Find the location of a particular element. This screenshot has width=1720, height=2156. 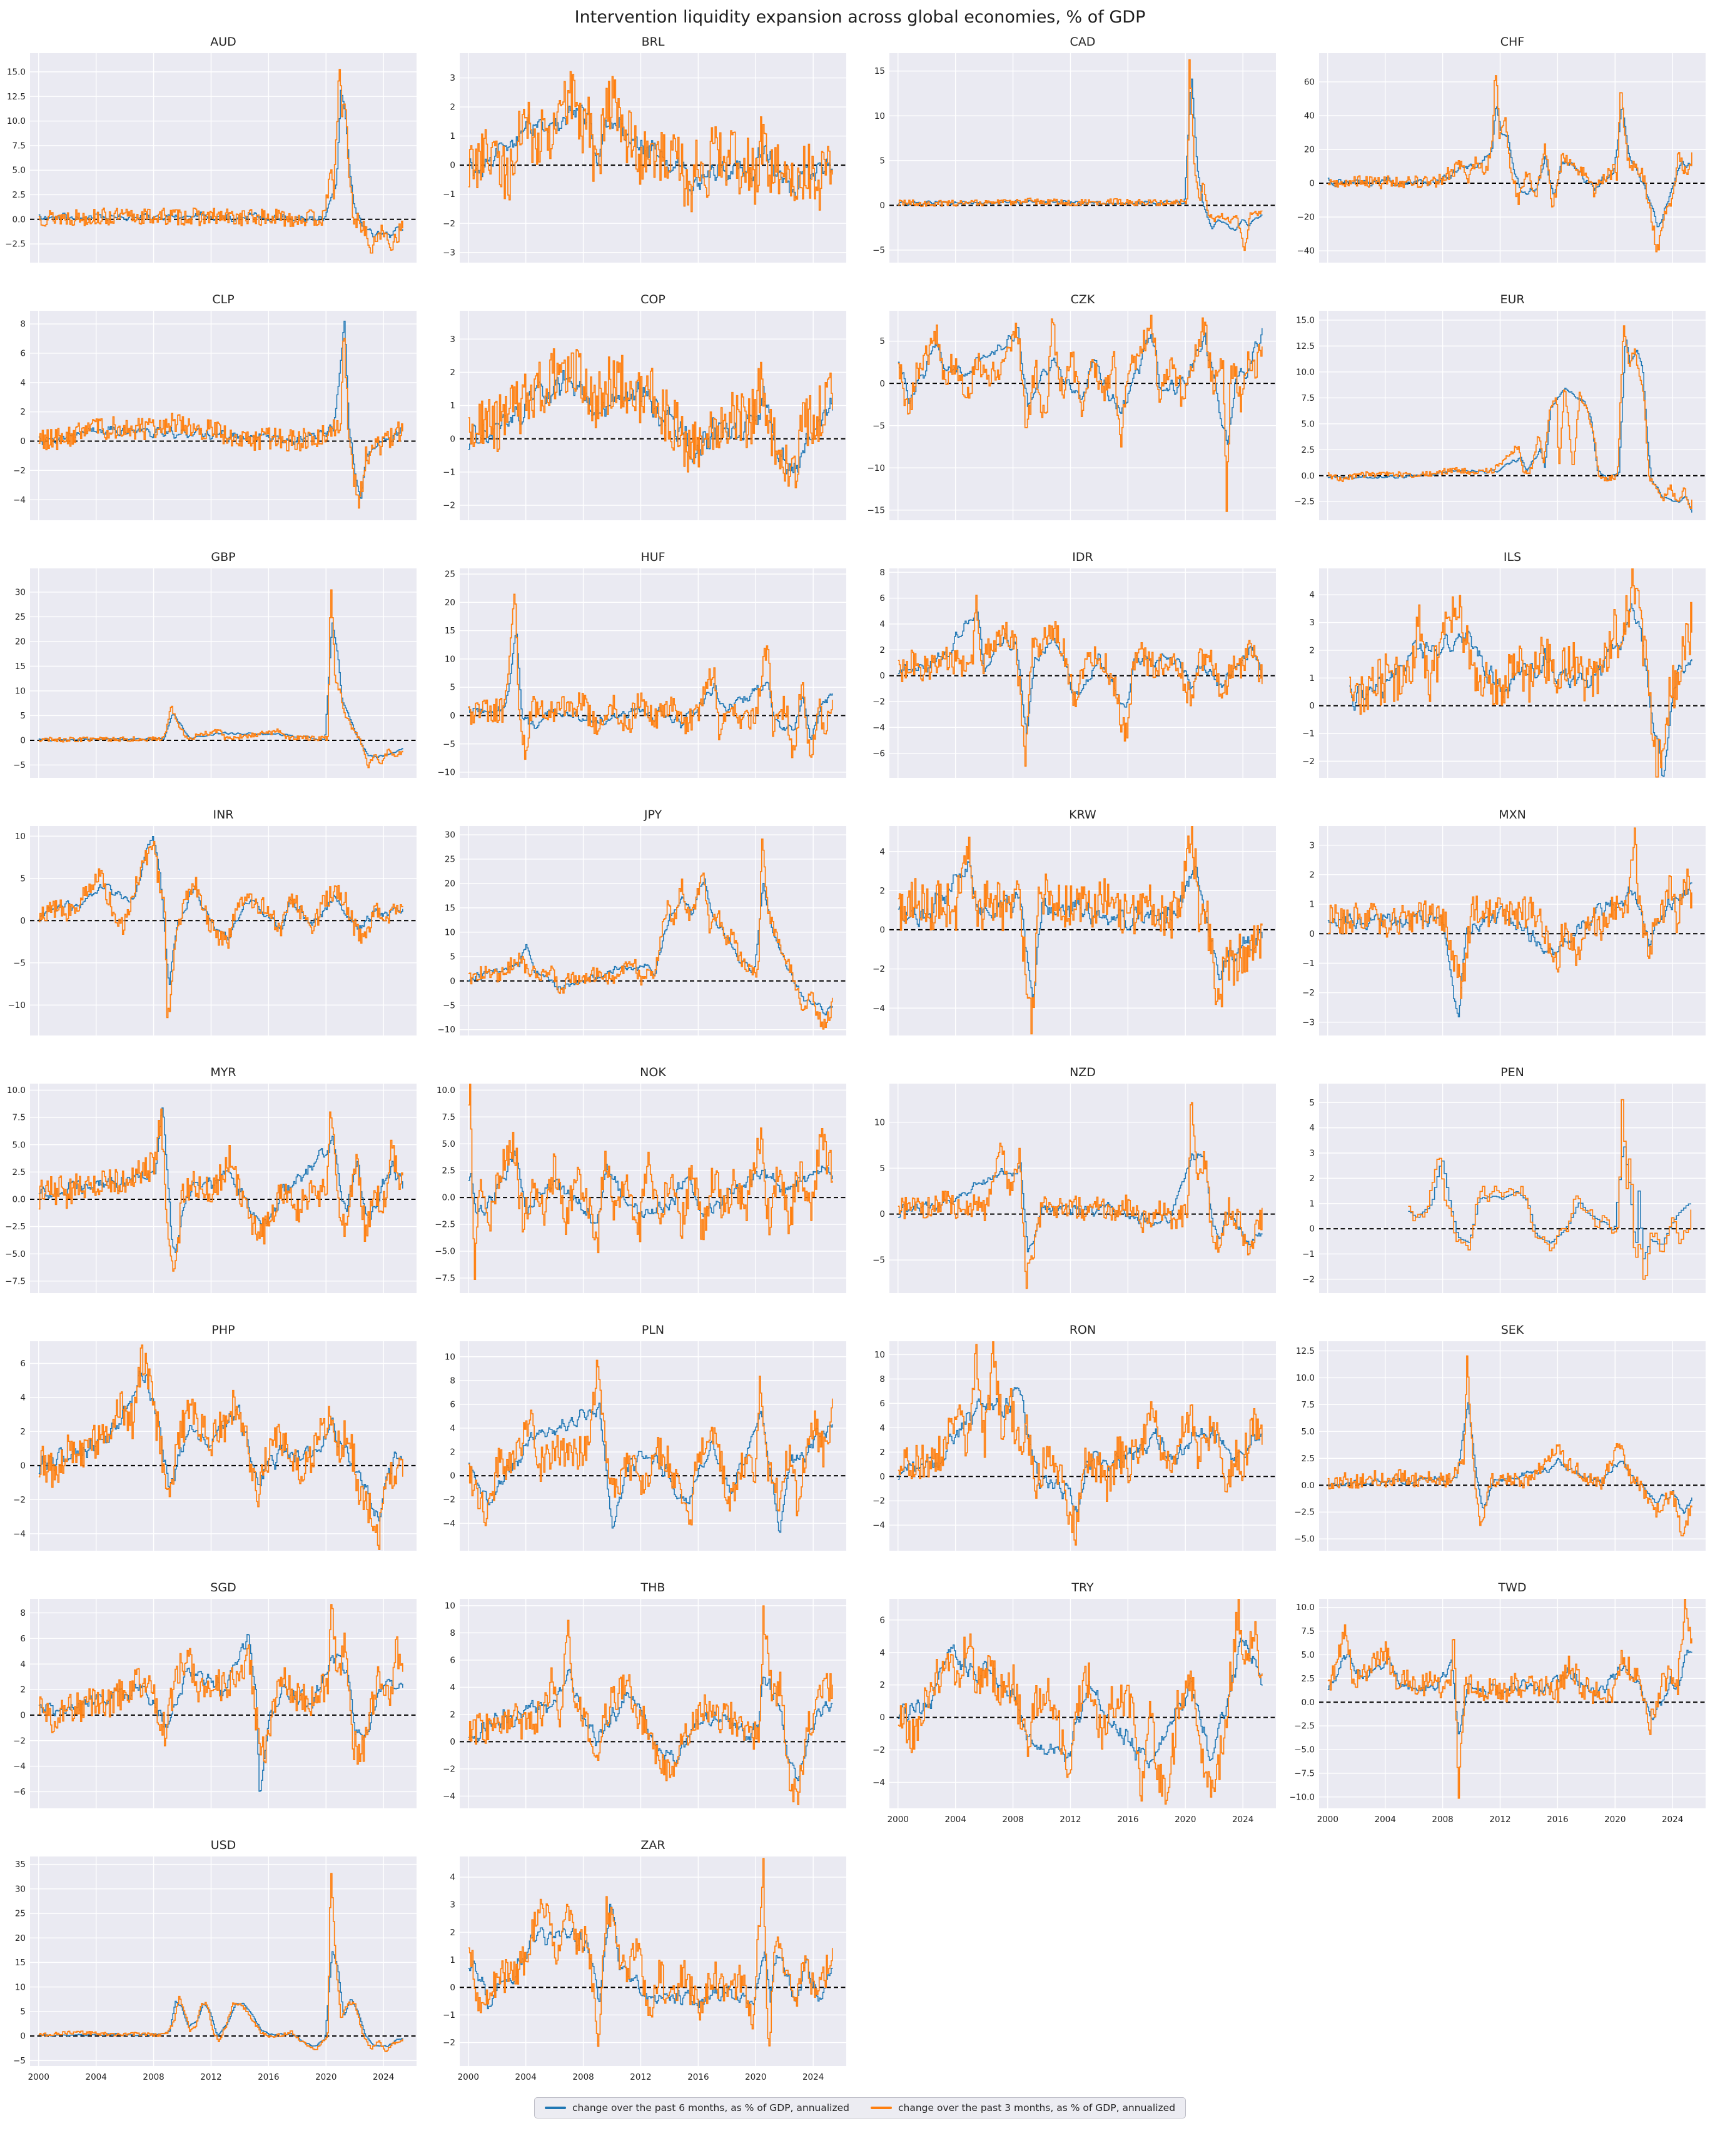

subplot-title-THB: THB is located at coordinates (652, 1587).